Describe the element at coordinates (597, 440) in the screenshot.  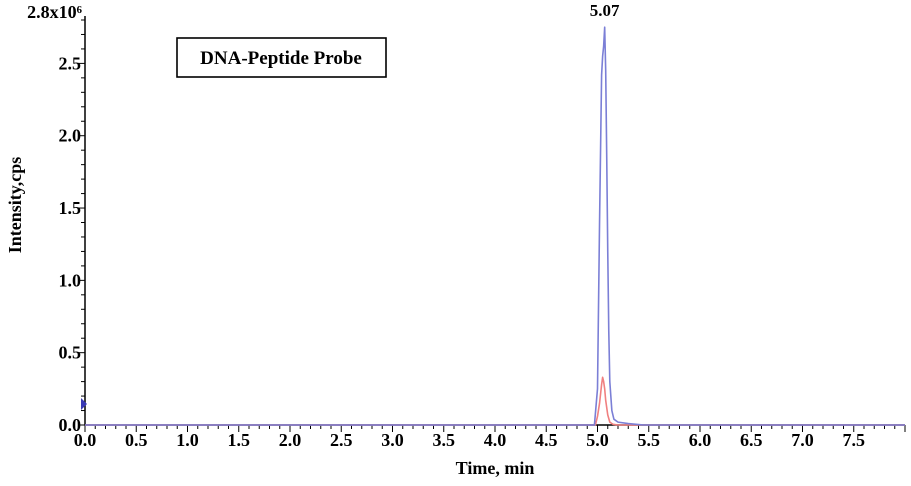
I see `x-tick-label: 5.0` at that location.